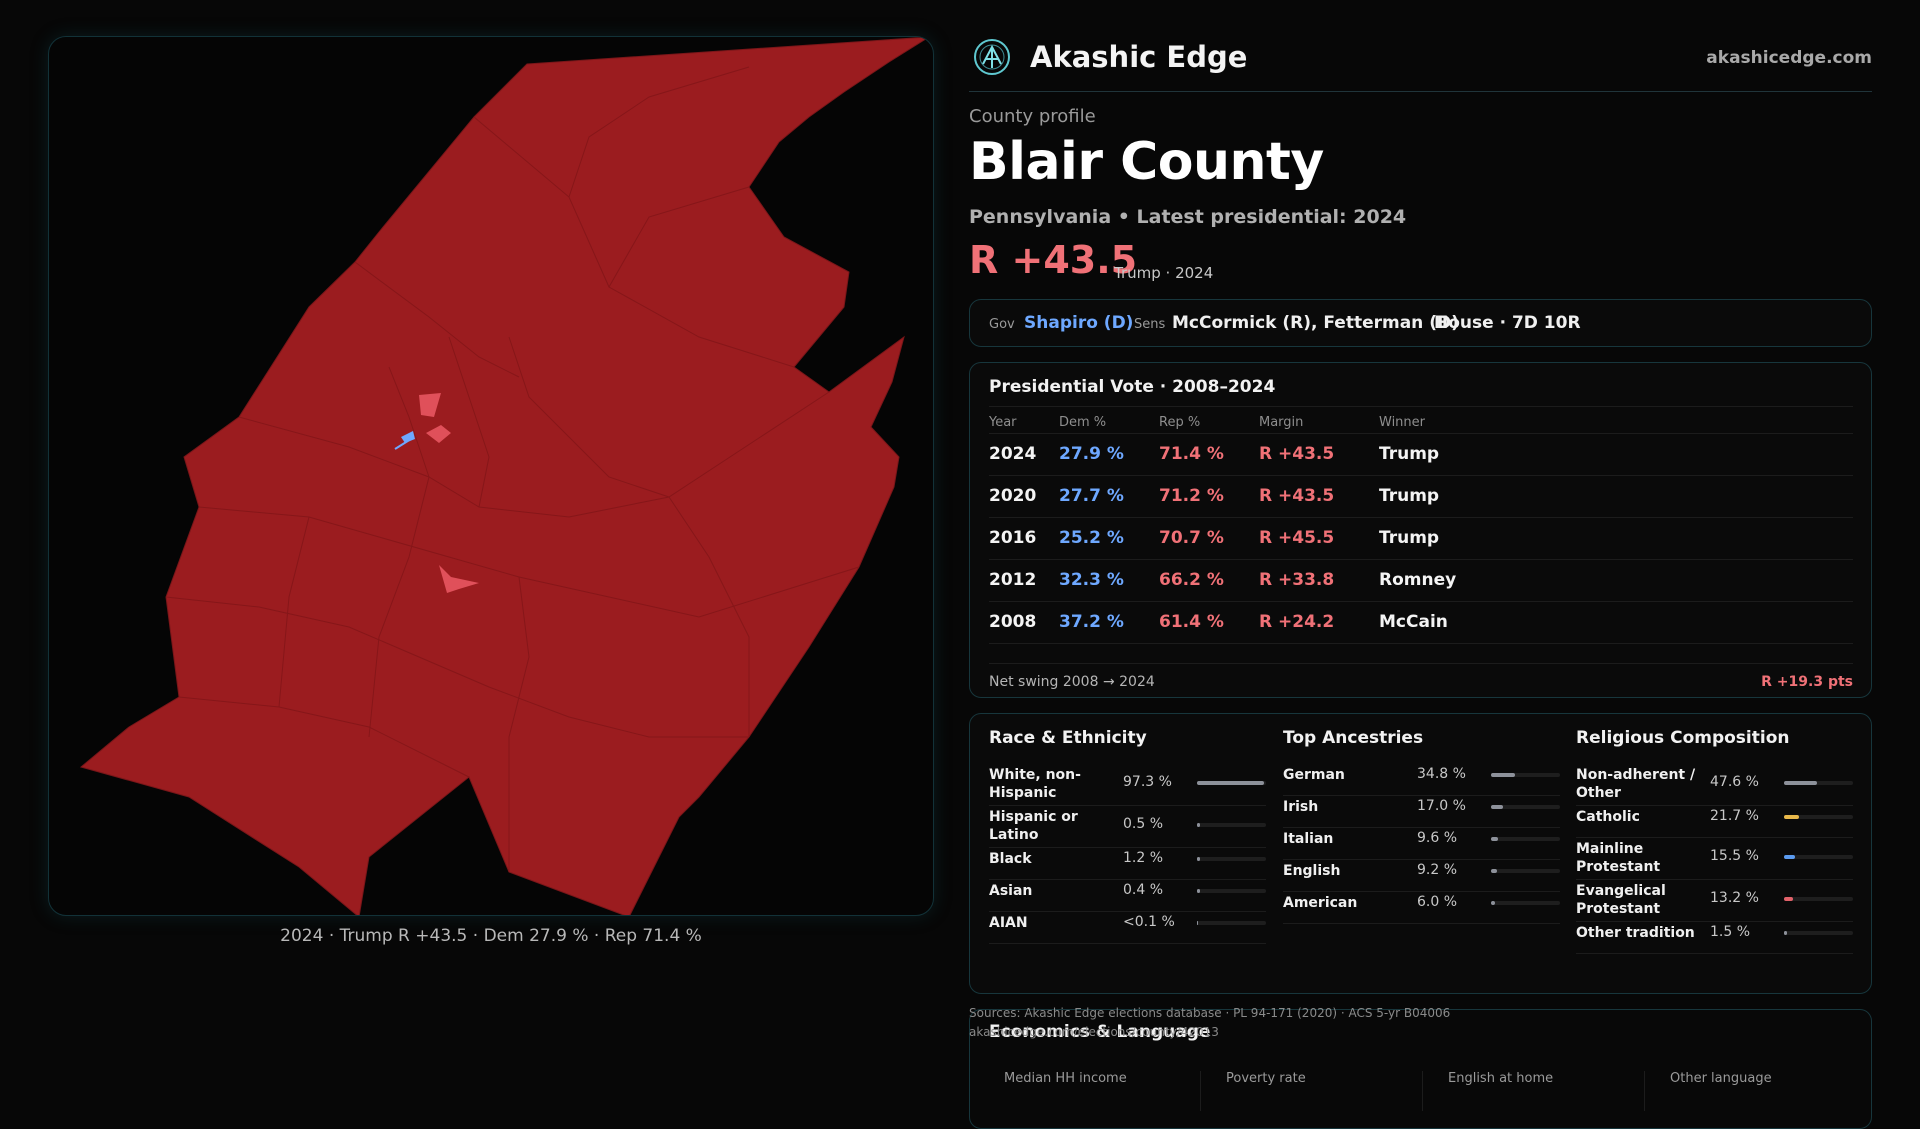  What do you see at coordinates (1143, 858) in the screenshot?
I see `race-value: 1.2 %` at bounding box center [1143, 858].